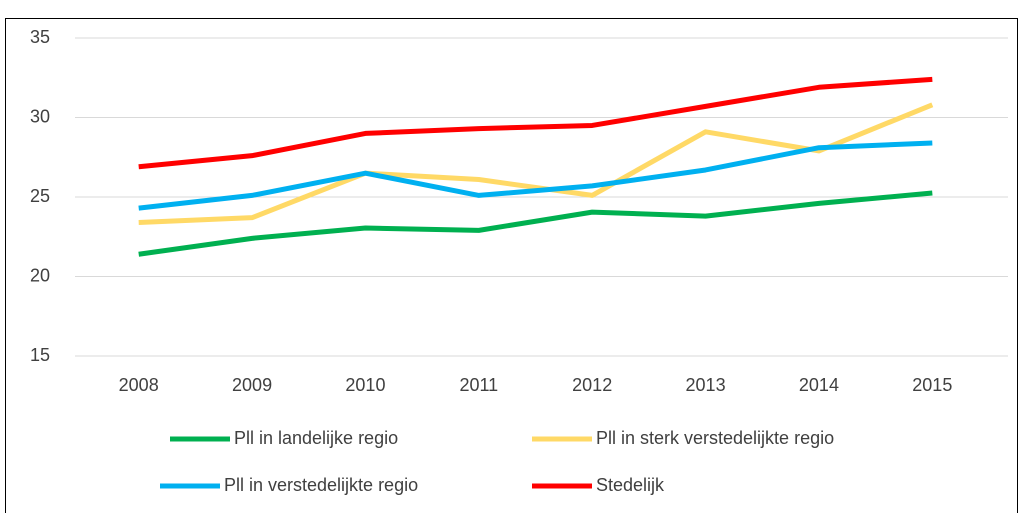  What do you see at coordinates (932, 385) in the screenshot?
I see `x-tick-label: 2015` at bounding box center [932, 385].